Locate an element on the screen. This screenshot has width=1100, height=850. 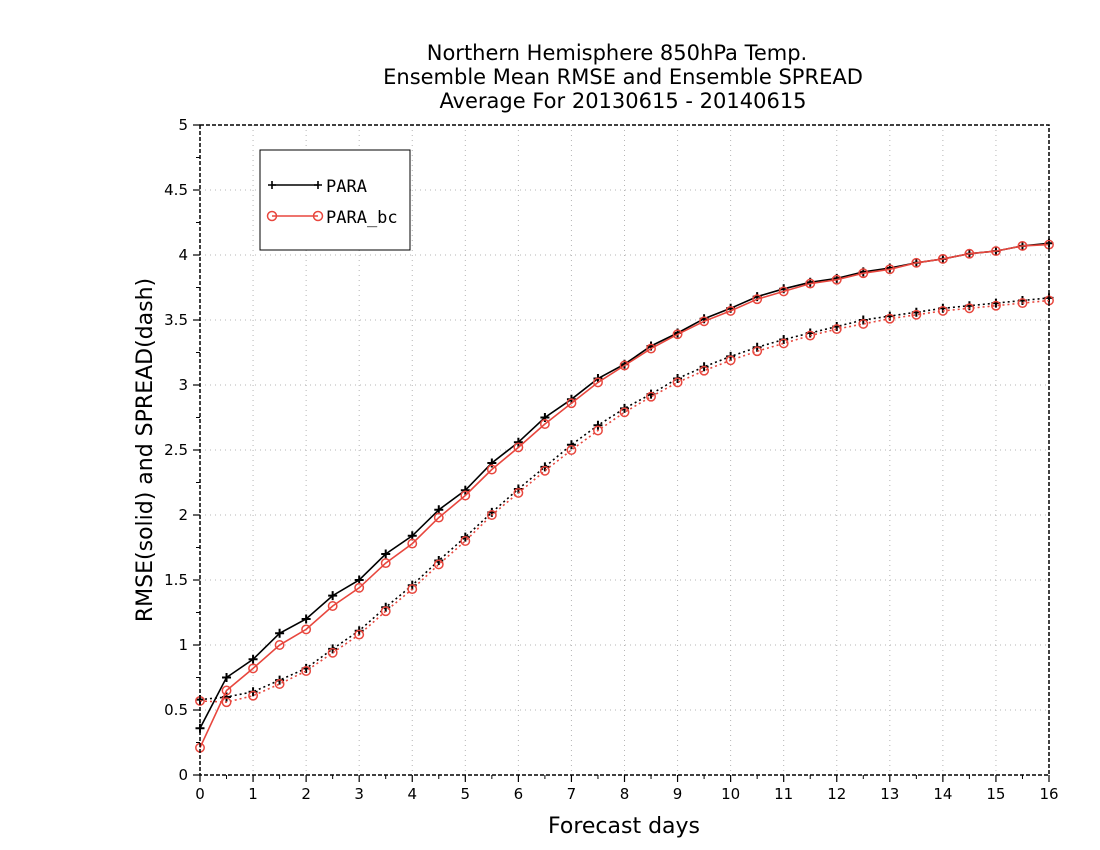
legend-entry-para: PARA is located at coordinates (317, 187).